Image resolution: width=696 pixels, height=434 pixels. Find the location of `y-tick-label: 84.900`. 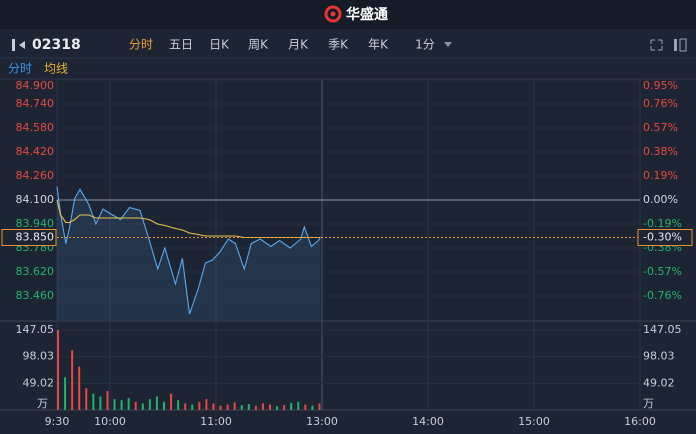

y-tick-label: 84.900 is located at coordinates (35, 85).